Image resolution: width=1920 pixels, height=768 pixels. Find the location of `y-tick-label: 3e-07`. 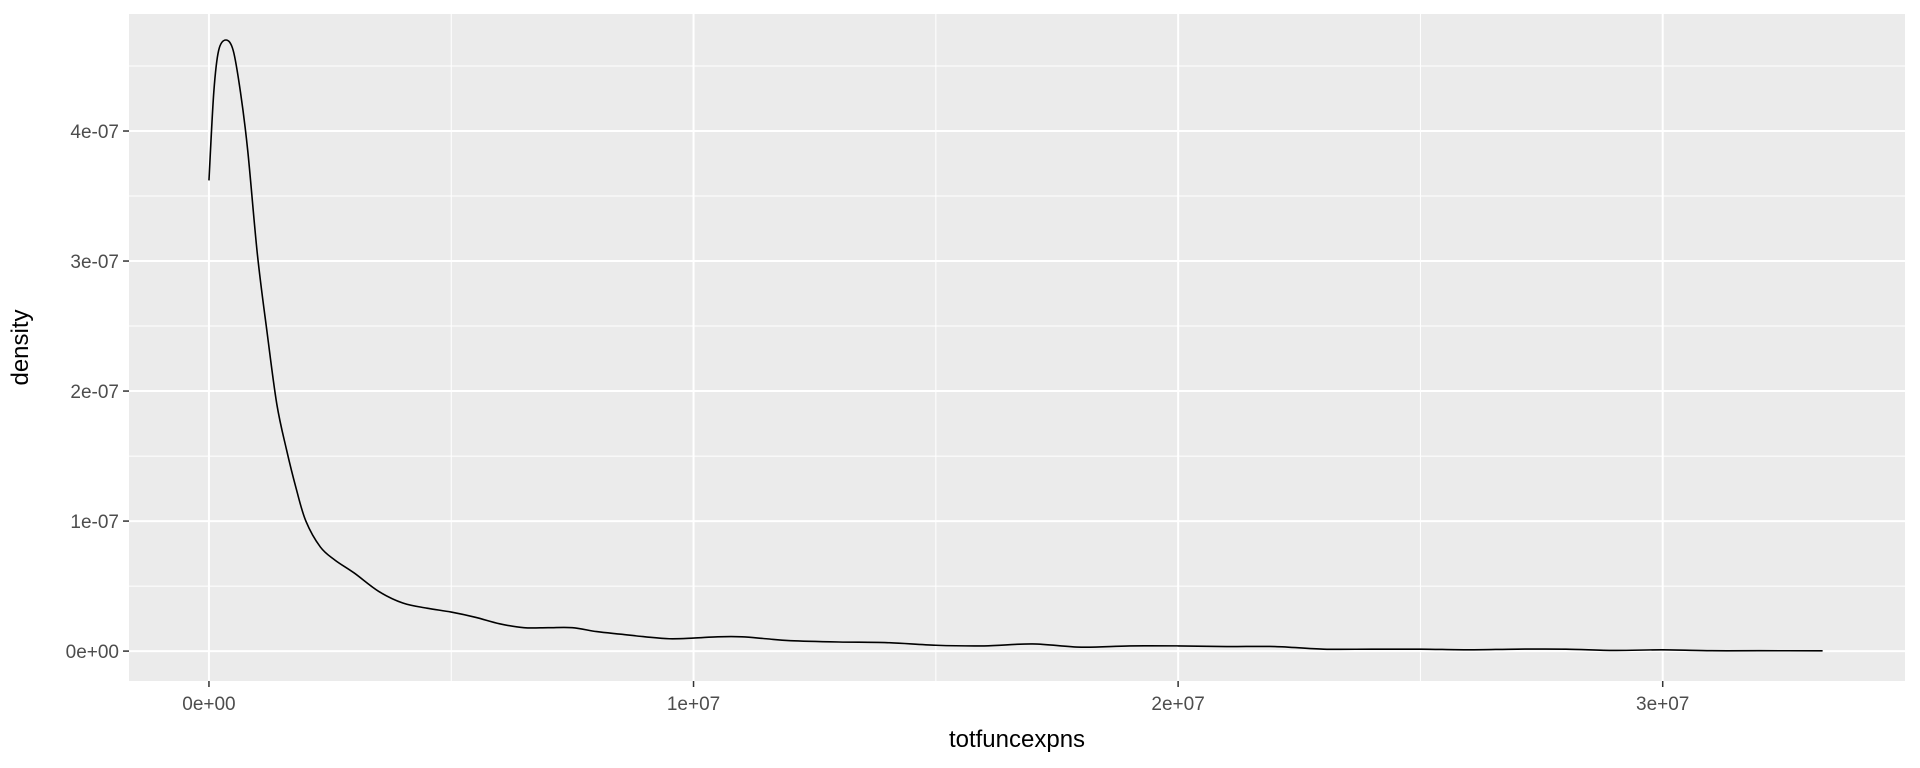

y-tick-label: 3e-07 is located at coordinates (94, 262).